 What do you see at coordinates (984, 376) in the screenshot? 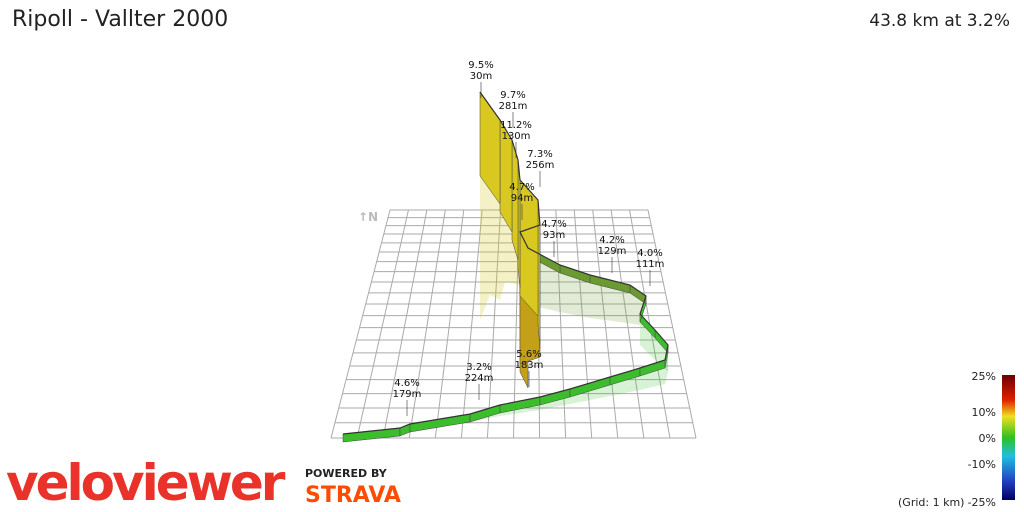
I see `legend-label: 25%` at bounding box center [984, 376].